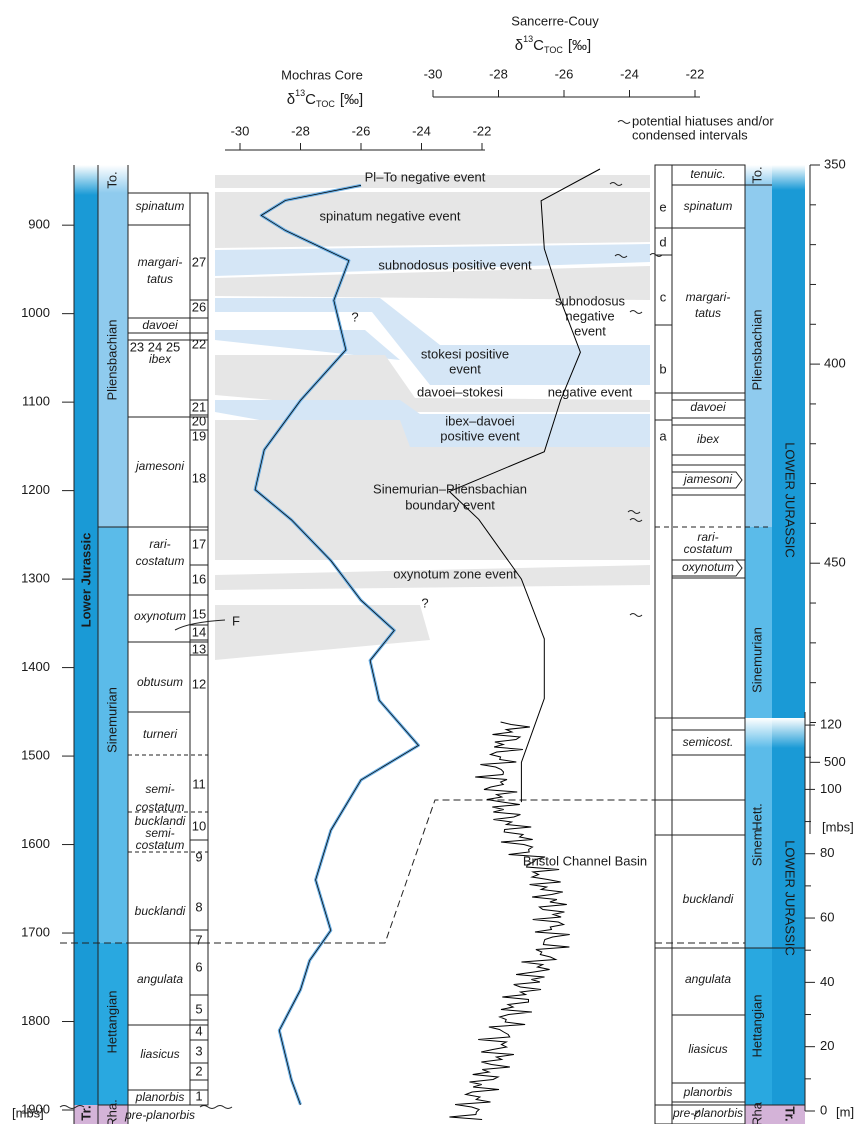  Describe the element at coordinates (85, 580) in the screenshot. I see `stage-label: Lower Jurassic` at that location.